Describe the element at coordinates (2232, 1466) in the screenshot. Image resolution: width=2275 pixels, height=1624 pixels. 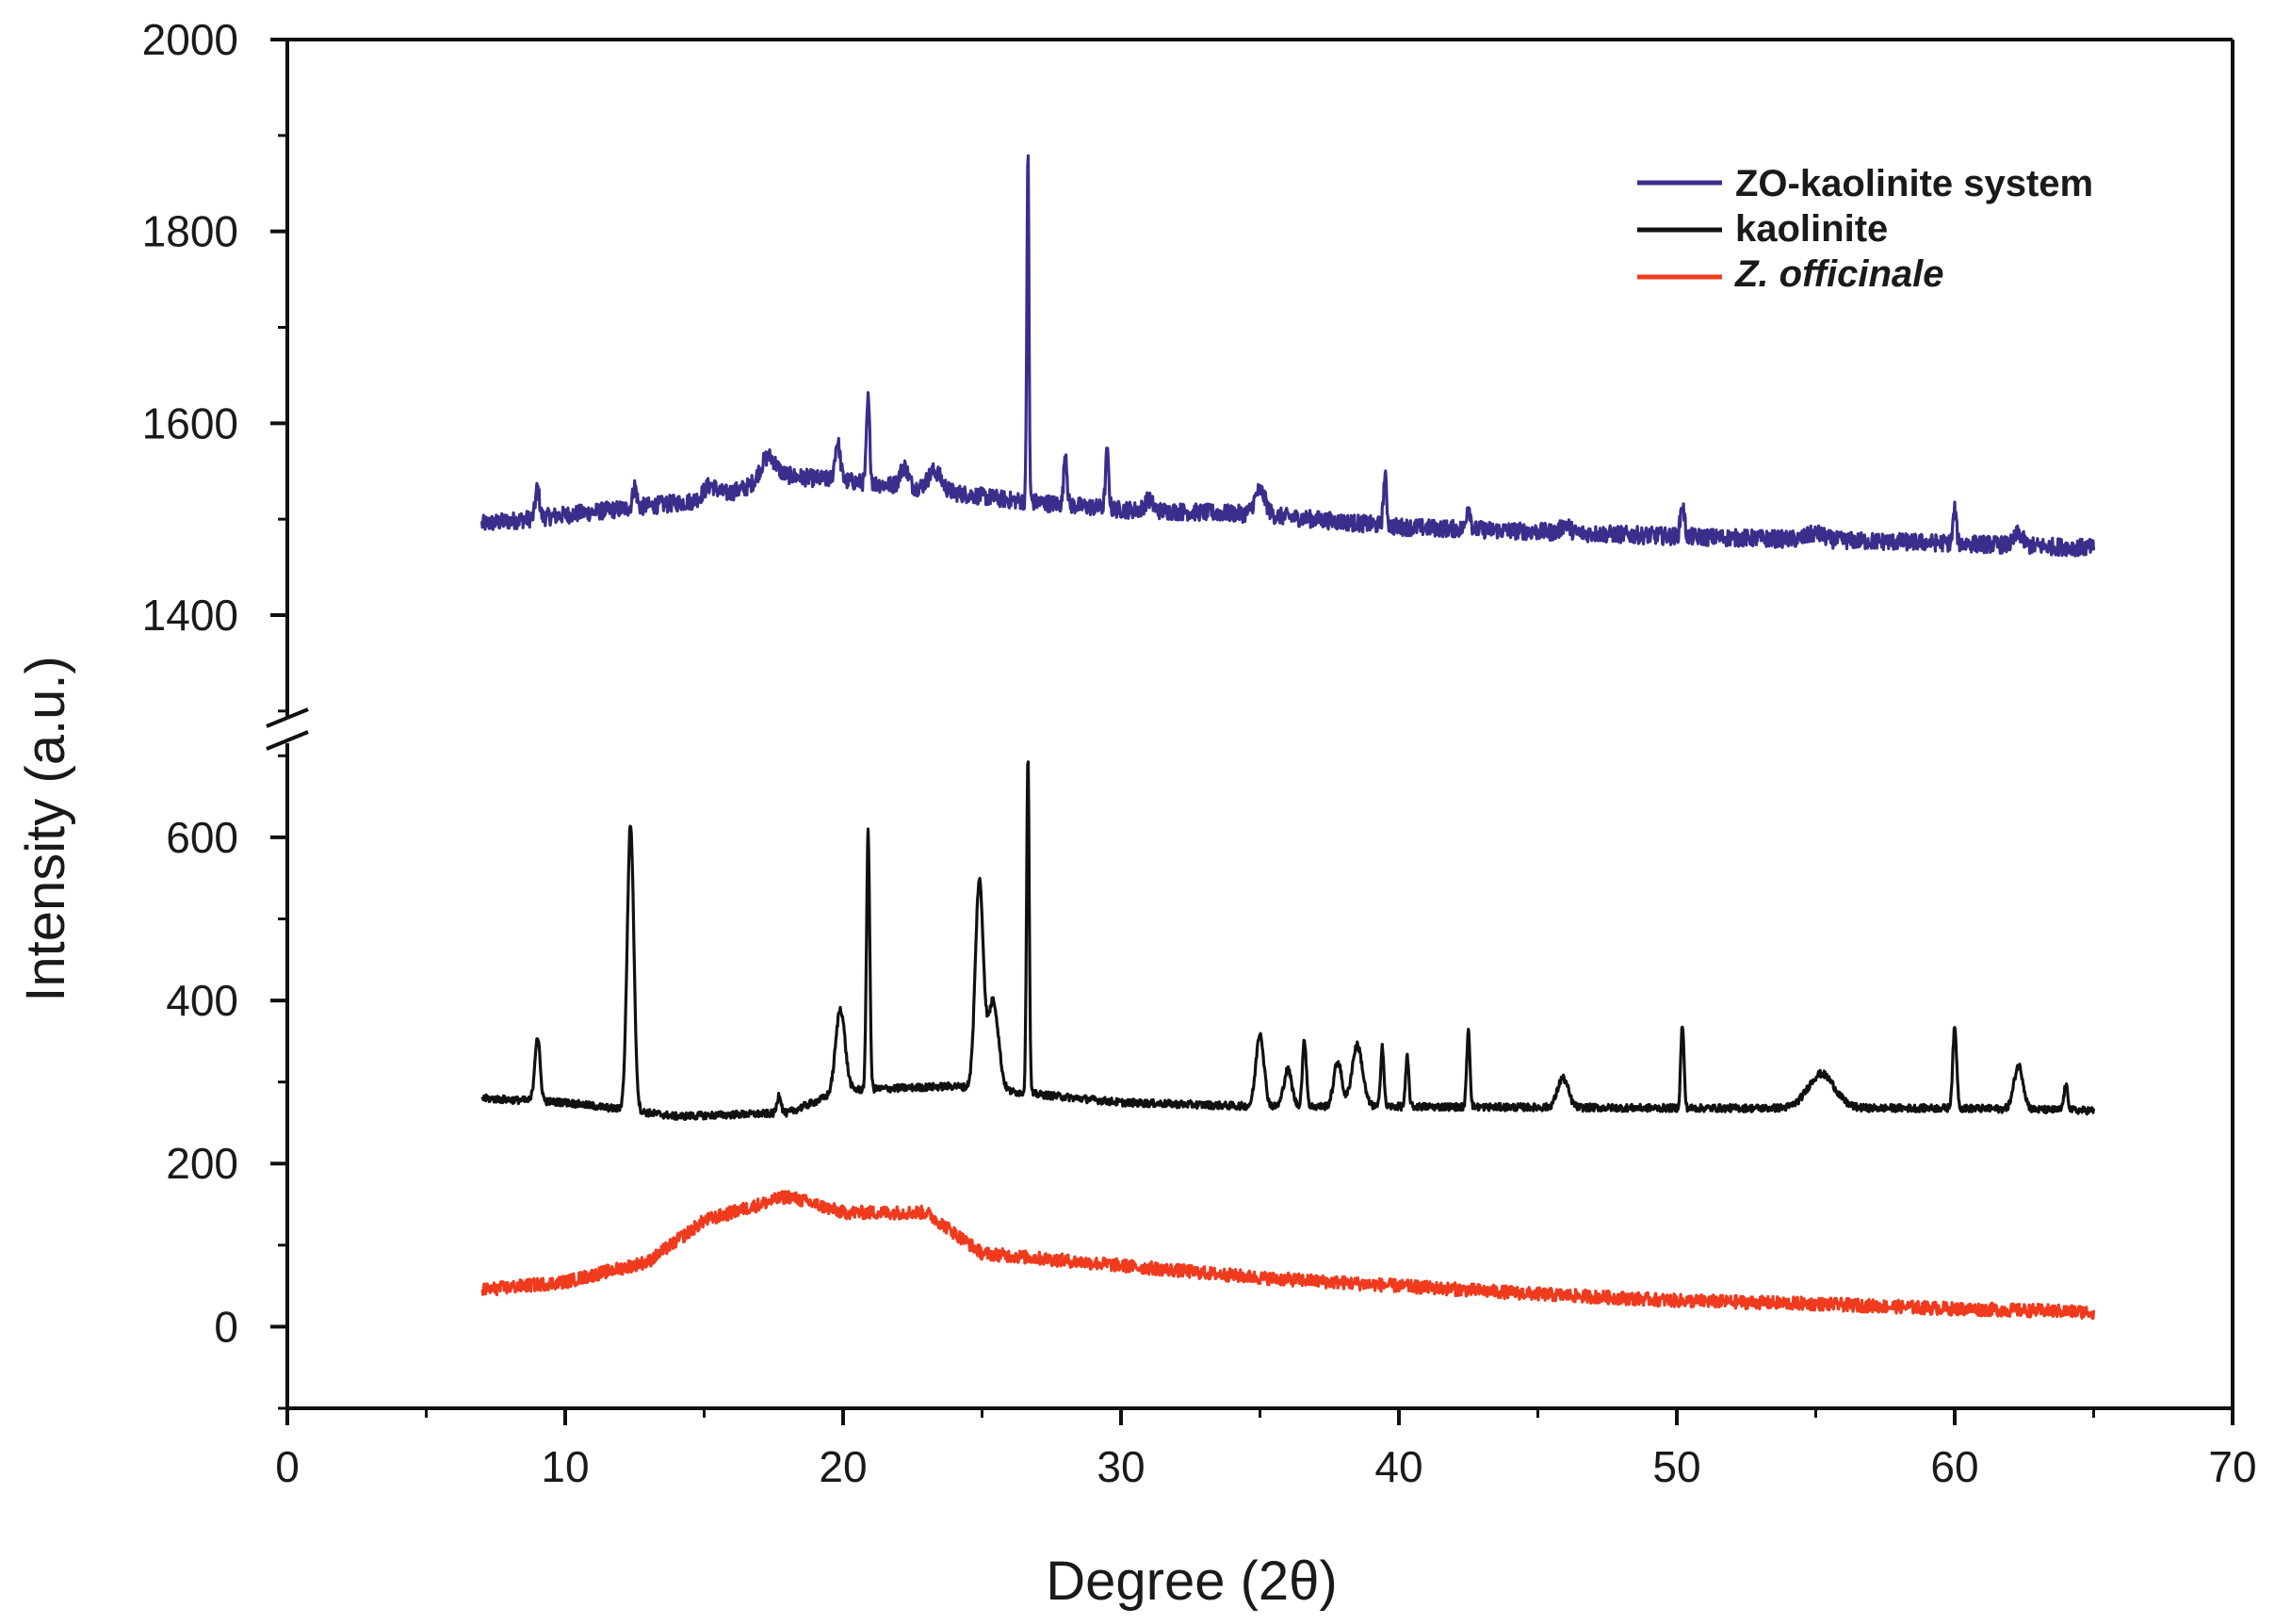
I see `x-tick-label-70: 70` at that location.